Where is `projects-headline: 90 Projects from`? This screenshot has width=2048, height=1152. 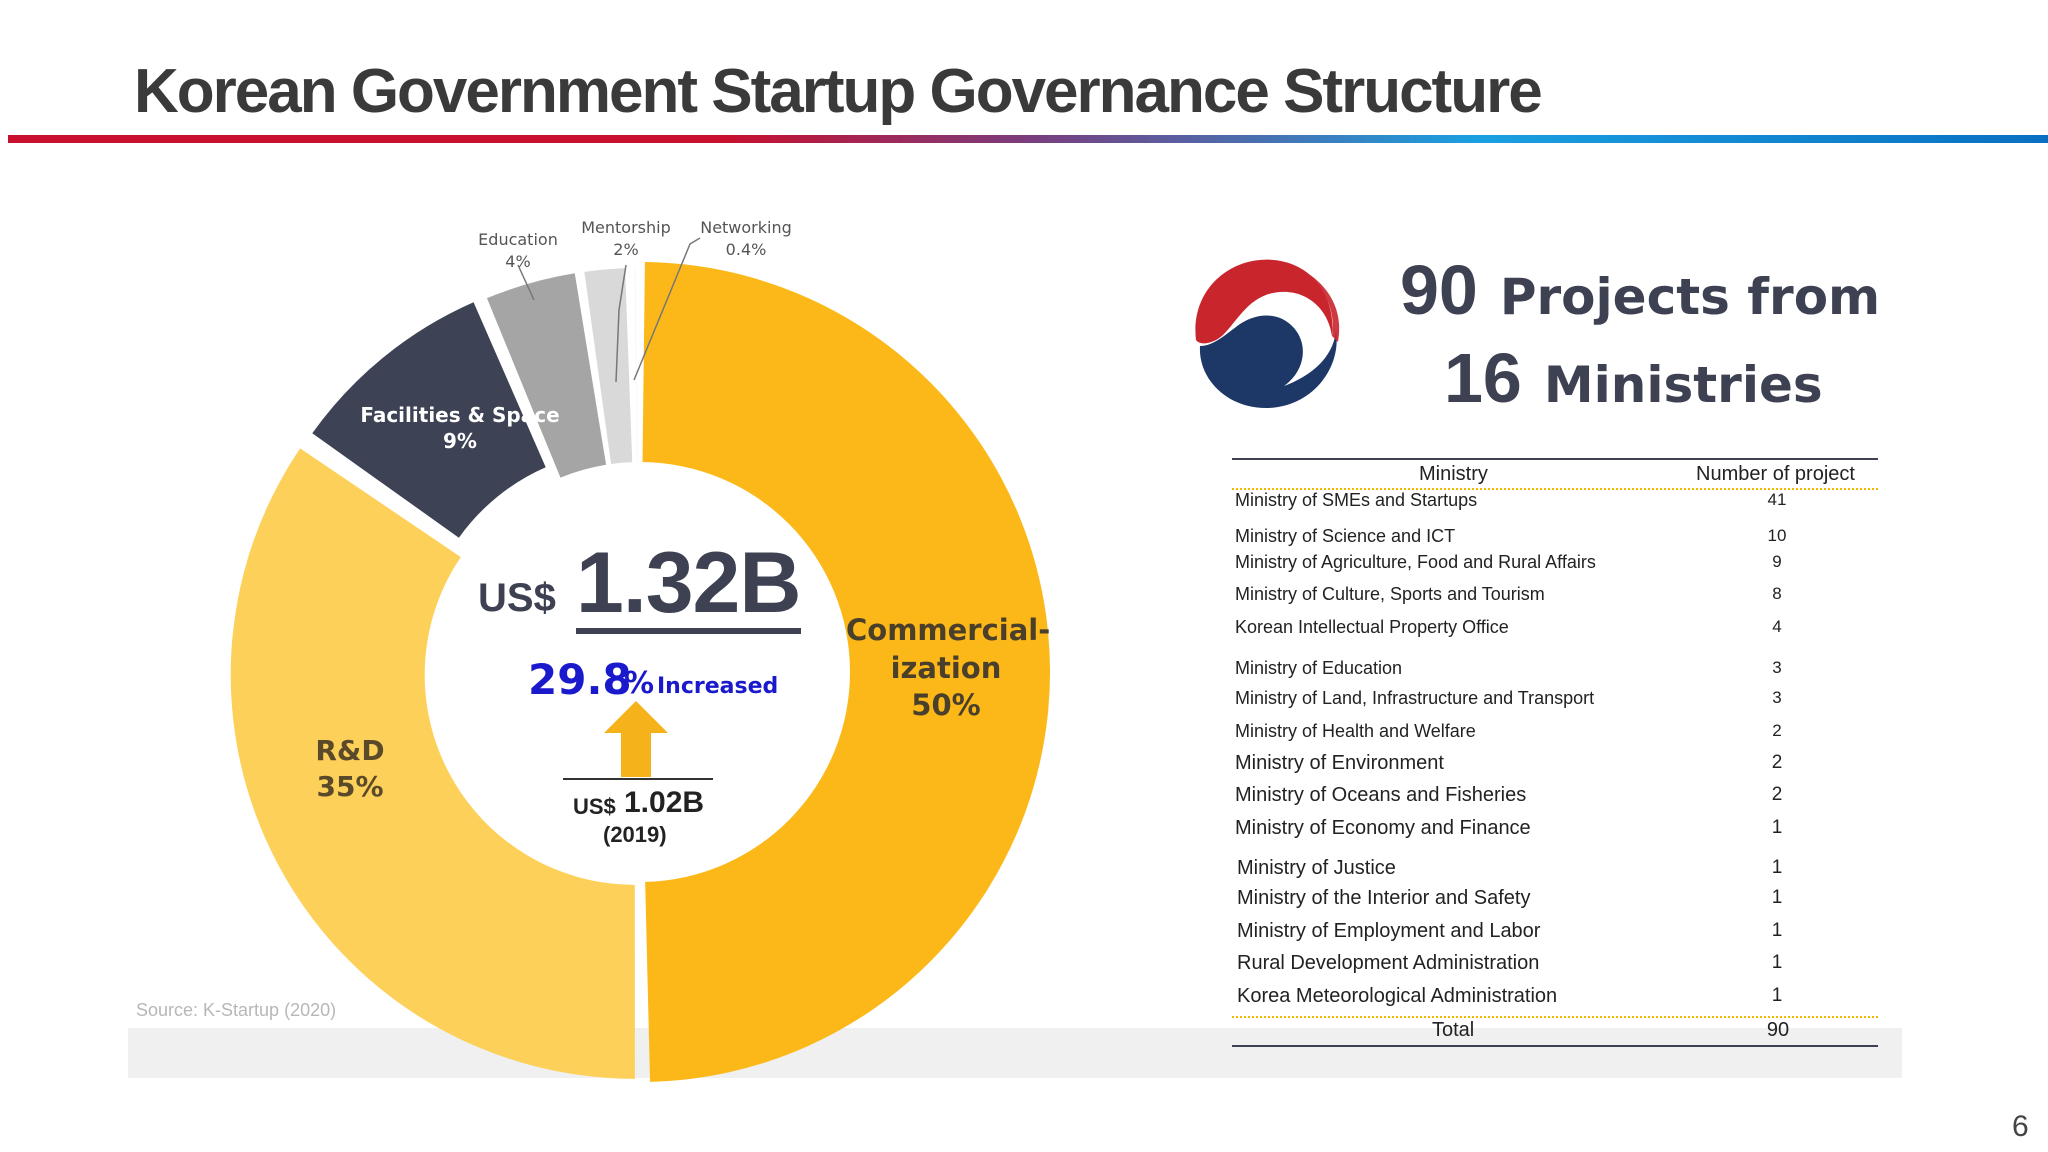 projects-headline: 90 Projects from is located at coordinates (1640, 290).